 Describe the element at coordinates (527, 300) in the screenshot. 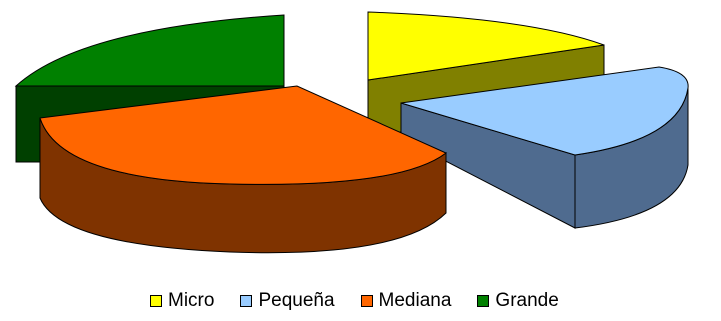

I see `legend-label-grande: Grande` at that location.